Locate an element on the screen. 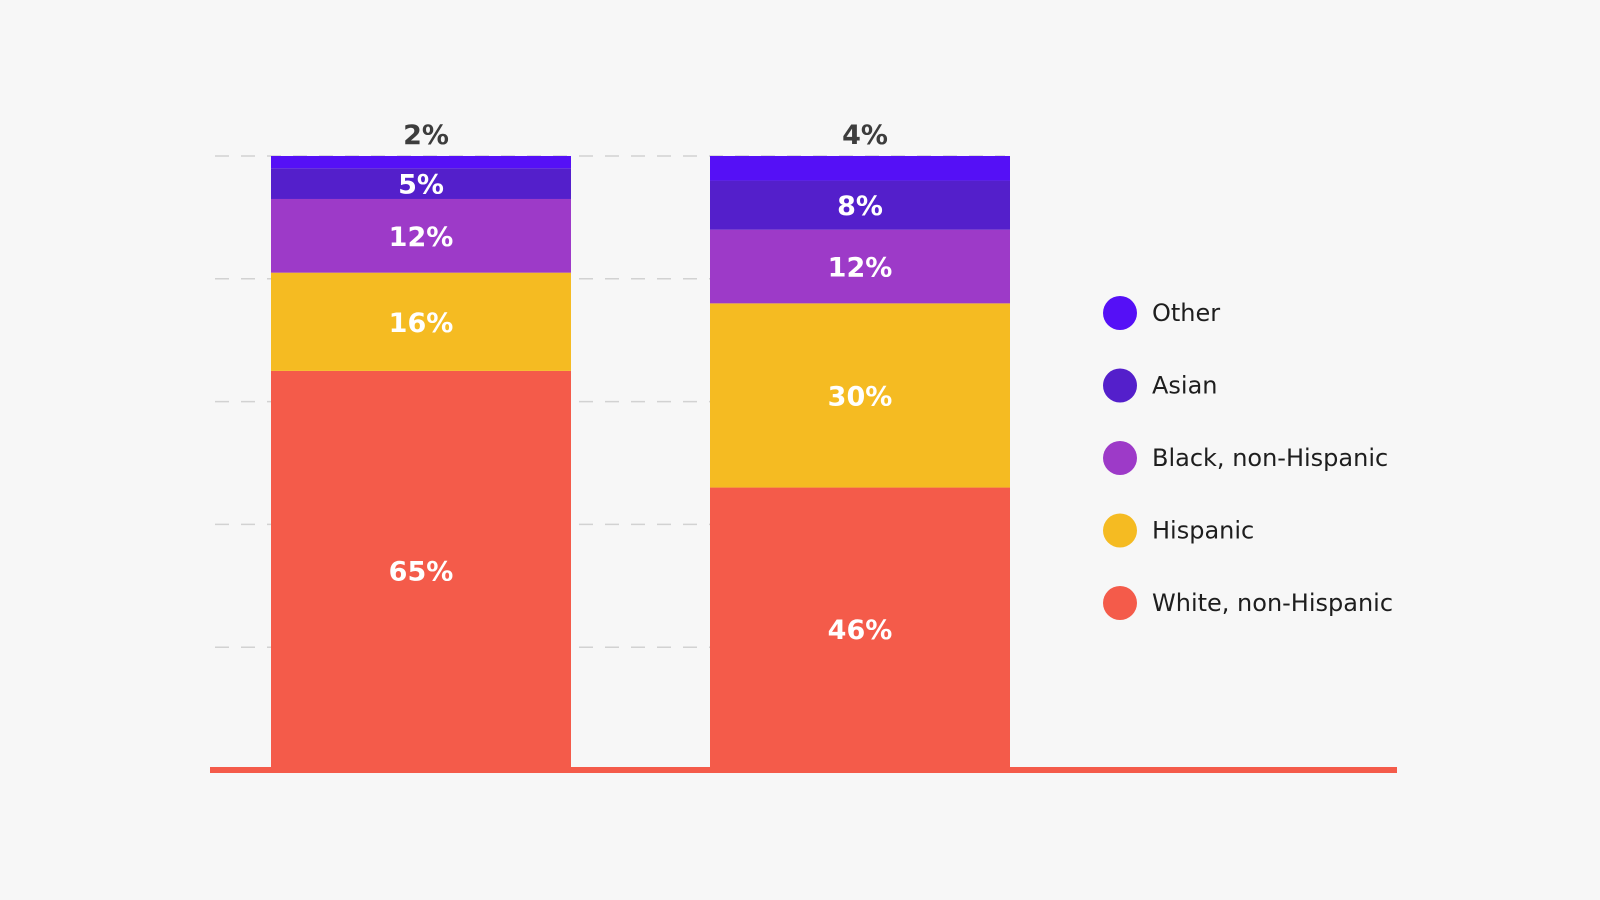 This screenshot has width=1600, height=900. legend-label: Asian is located at coordinates (1185, 386).